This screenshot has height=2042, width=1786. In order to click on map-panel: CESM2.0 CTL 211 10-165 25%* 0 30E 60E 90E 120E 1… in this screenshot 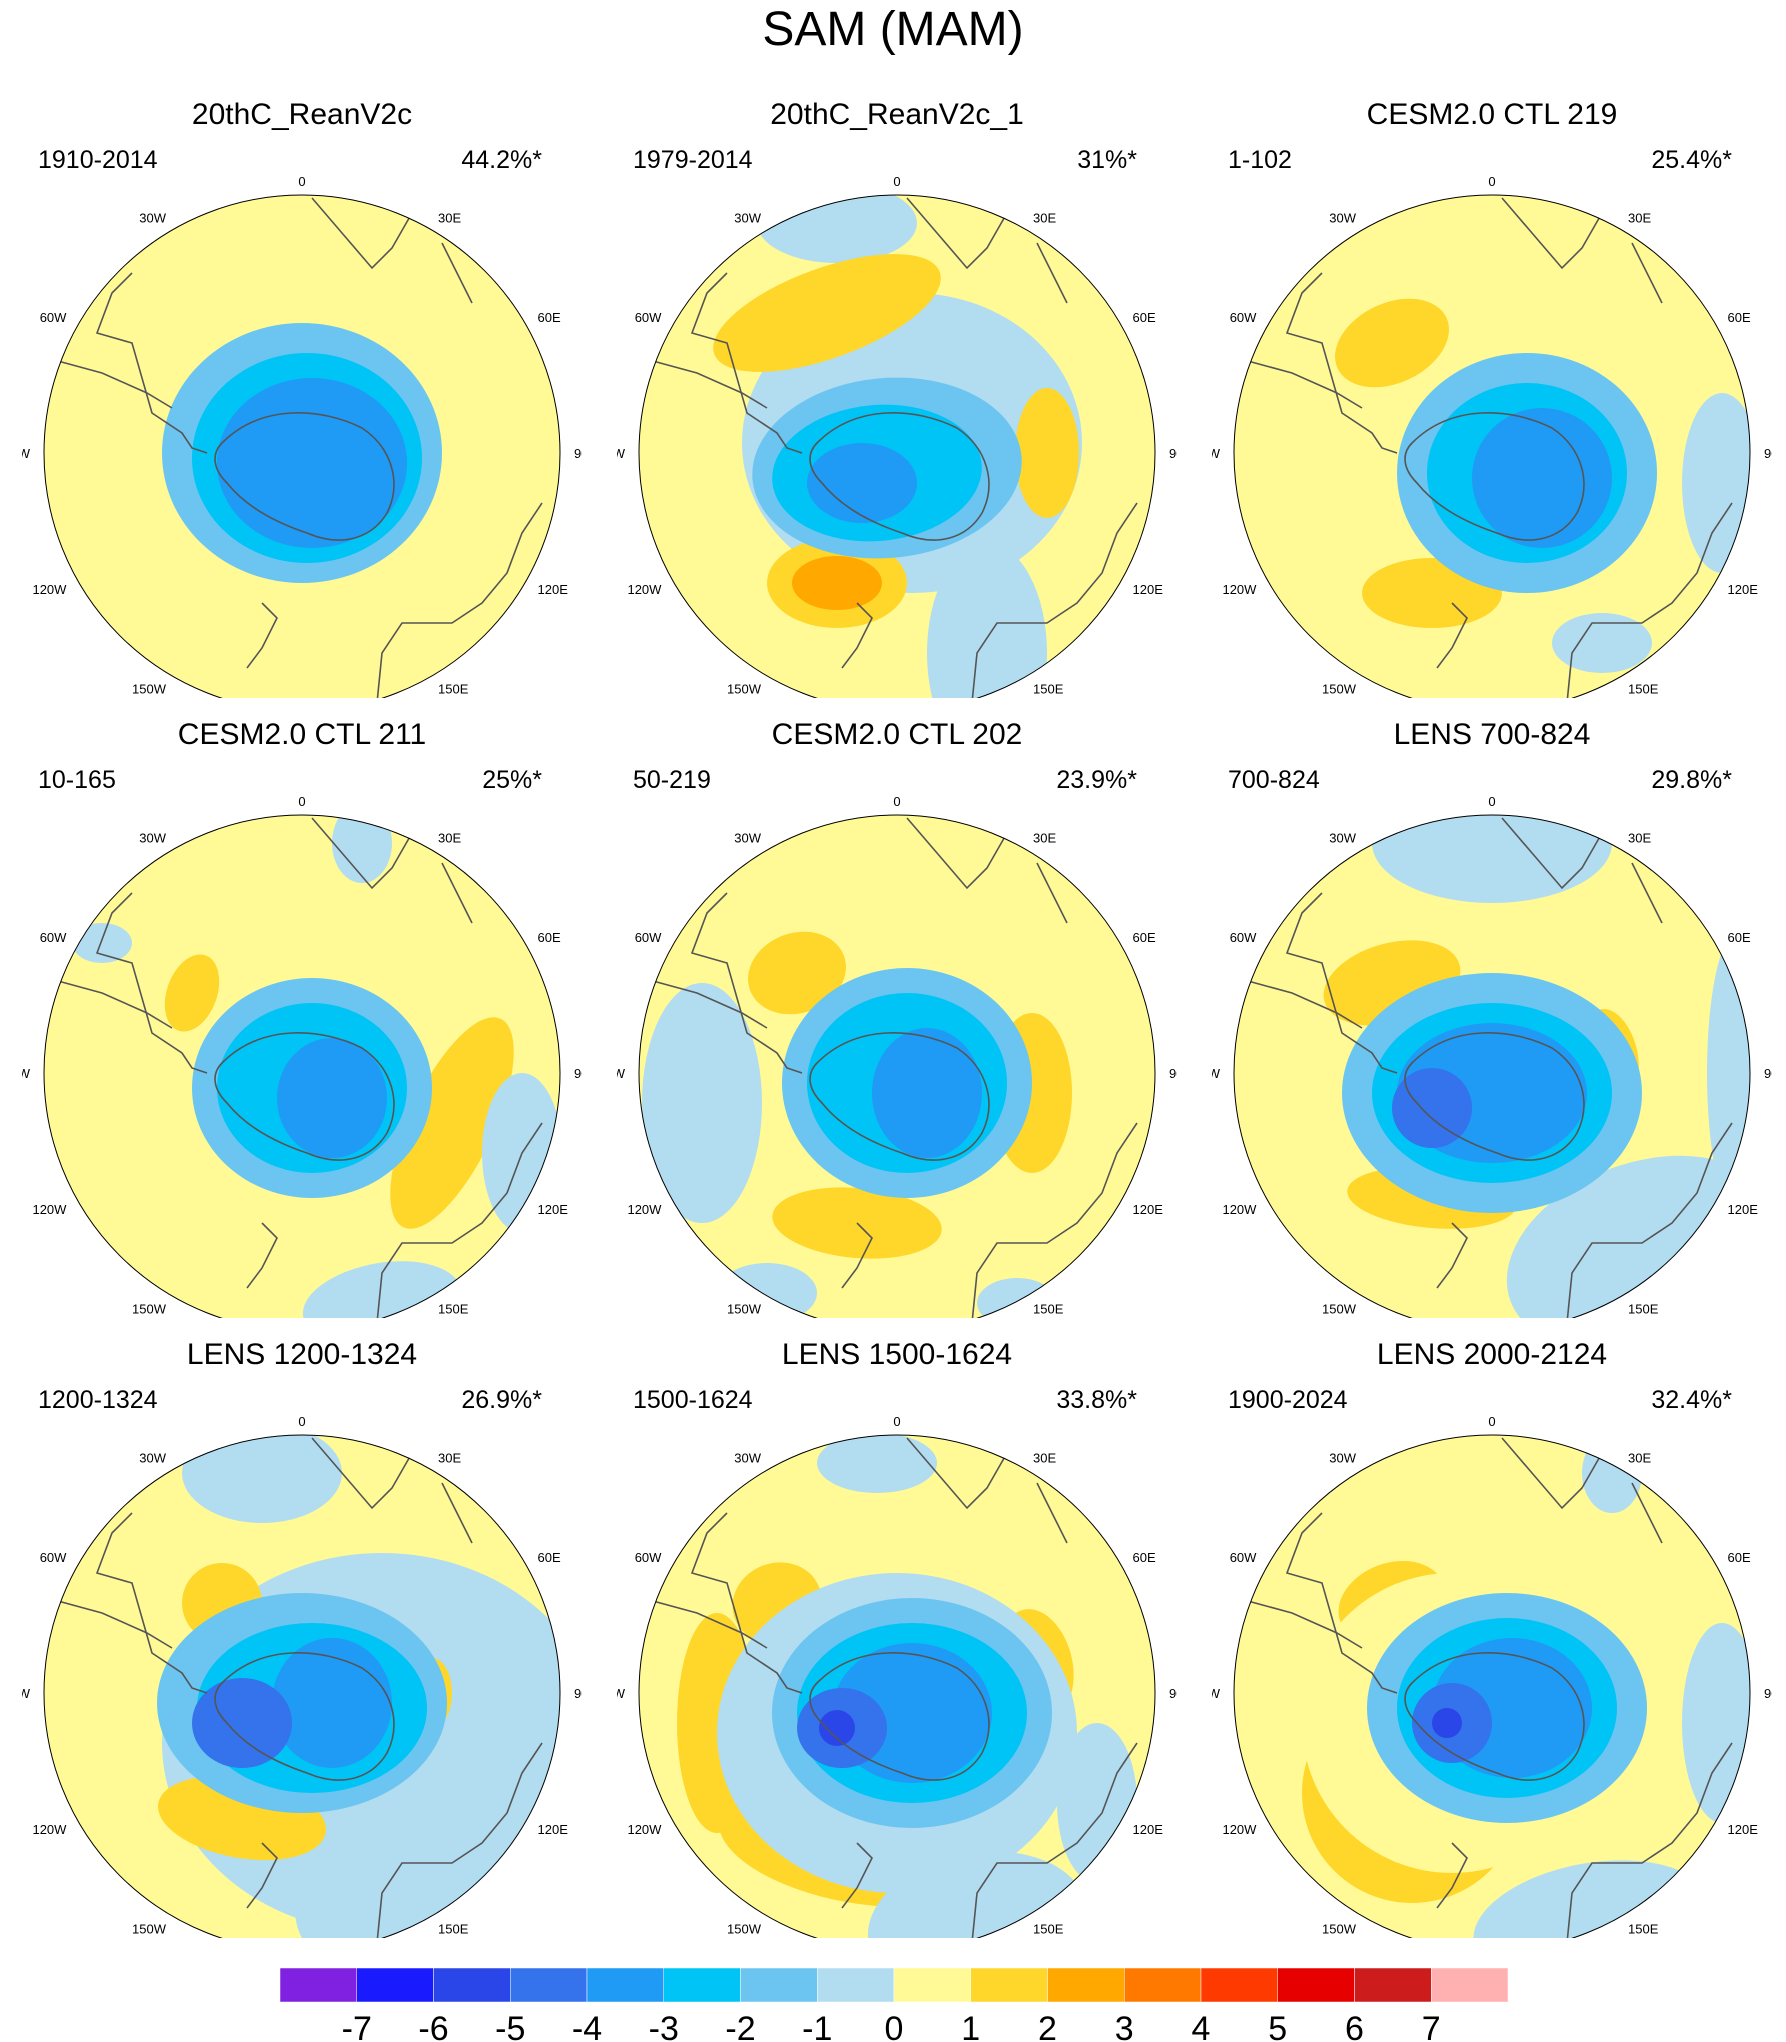, I will do `click(302, 1018)`.